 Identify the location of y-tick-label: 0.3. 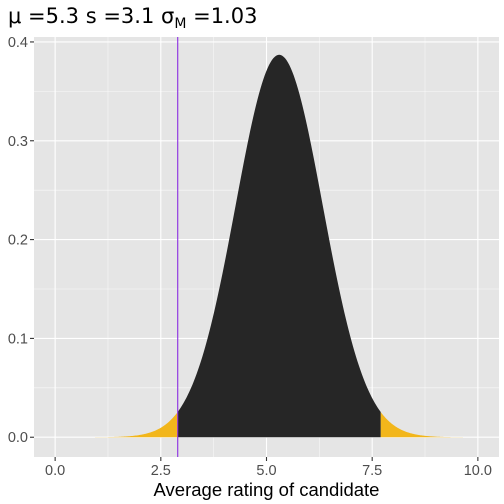
(18, 142).